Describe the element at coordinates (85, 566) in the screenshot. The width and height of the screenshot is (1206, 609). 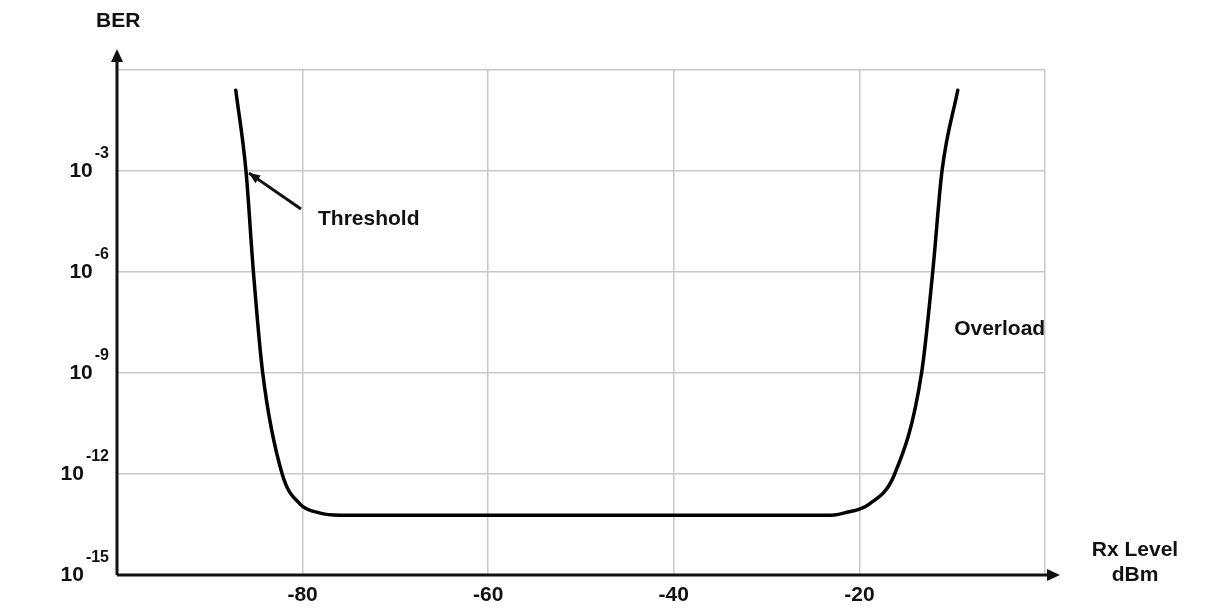
I see `y-tick-label: 10⁻¹⁵` at that location.